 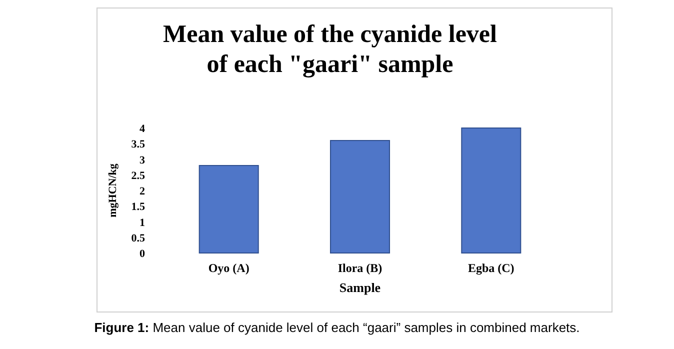 What do you see at coordinates (360, 268) in the screenshot?
I see `x-tick-label: Ilora (B)` at bounding box center [360, 268].